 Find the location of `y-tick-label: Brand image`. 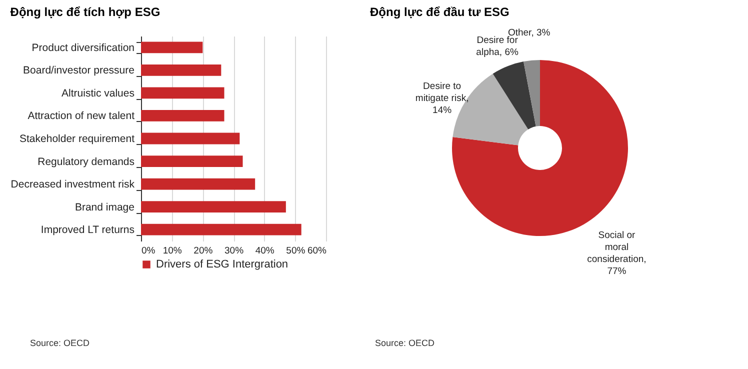

y-tick-label: Brand image is located at coordinates (104, 207).